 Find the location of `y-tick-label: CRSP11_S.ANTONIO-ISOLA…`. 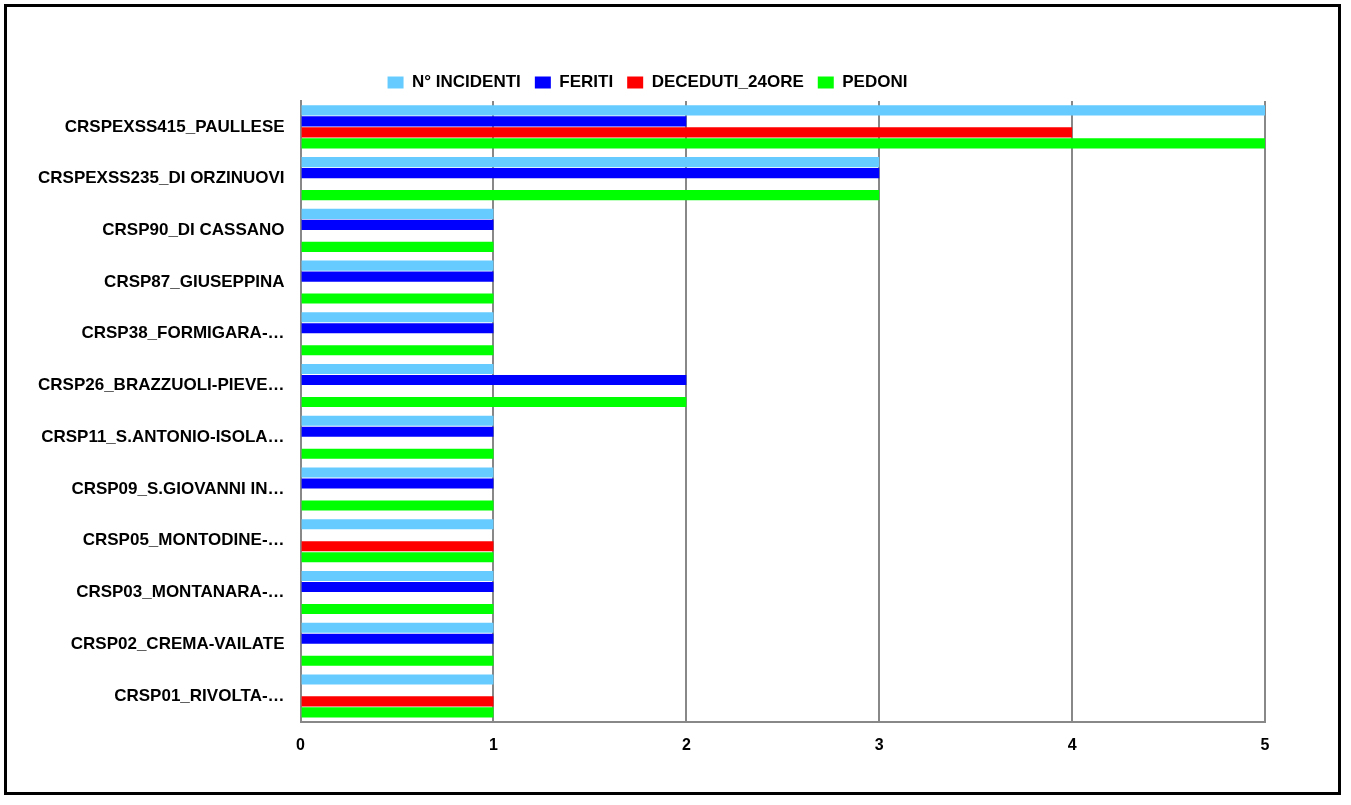

y-tick-label: CRSP11_S.ANTONIO-ISOLA… is located at coordinates (163, 436).